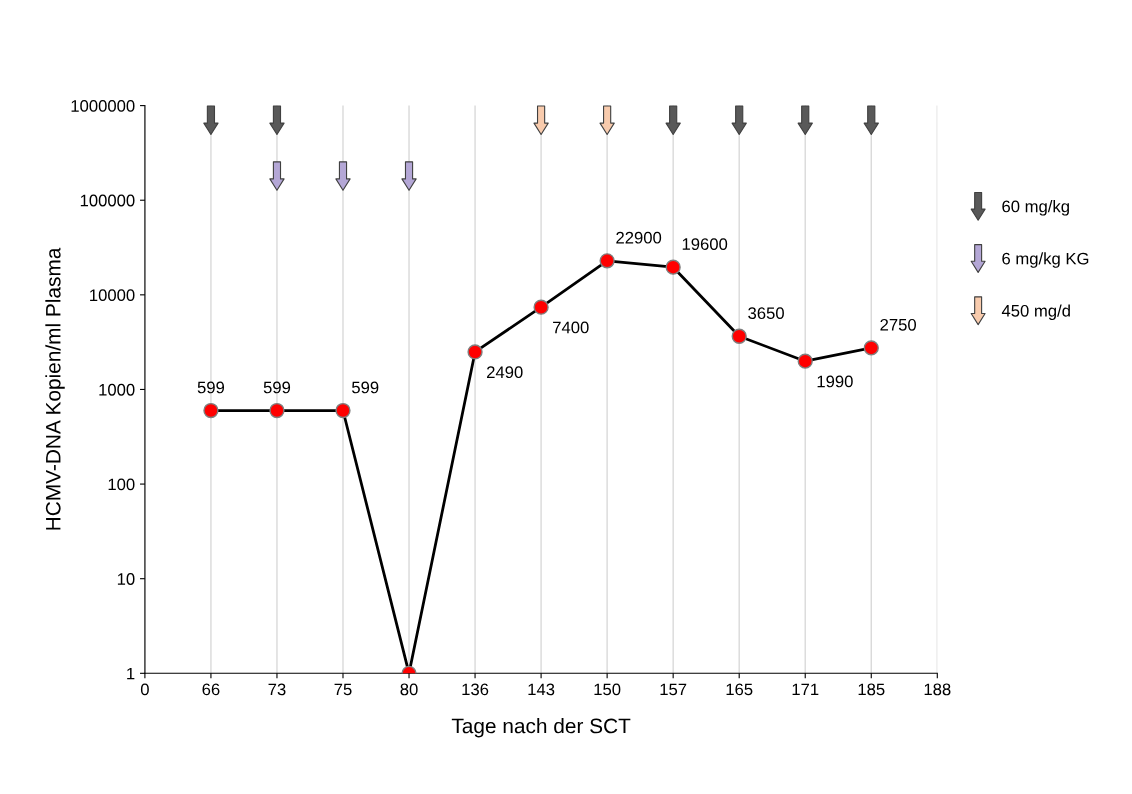  What do you see at coordinates (131, 673) in the screenshot?
I see `y-tick-label: 1` at bounding box center [131, 673].